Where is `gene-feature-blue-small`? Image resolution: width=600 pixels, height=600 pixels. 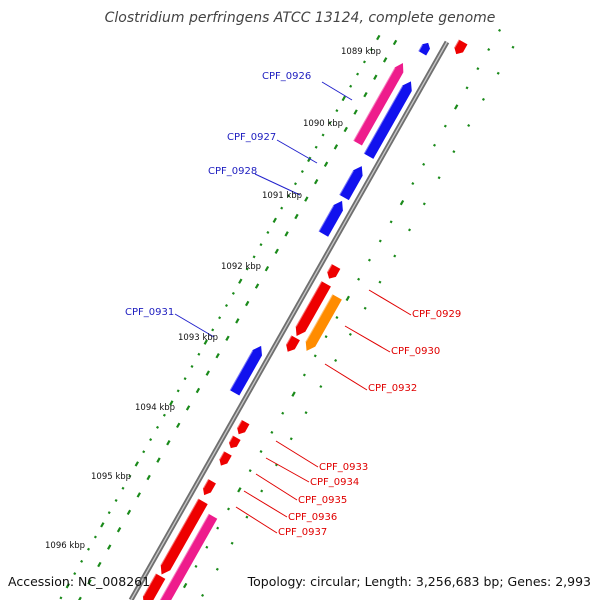
gene-feature-blue-small is located at coordinates (423, 49).